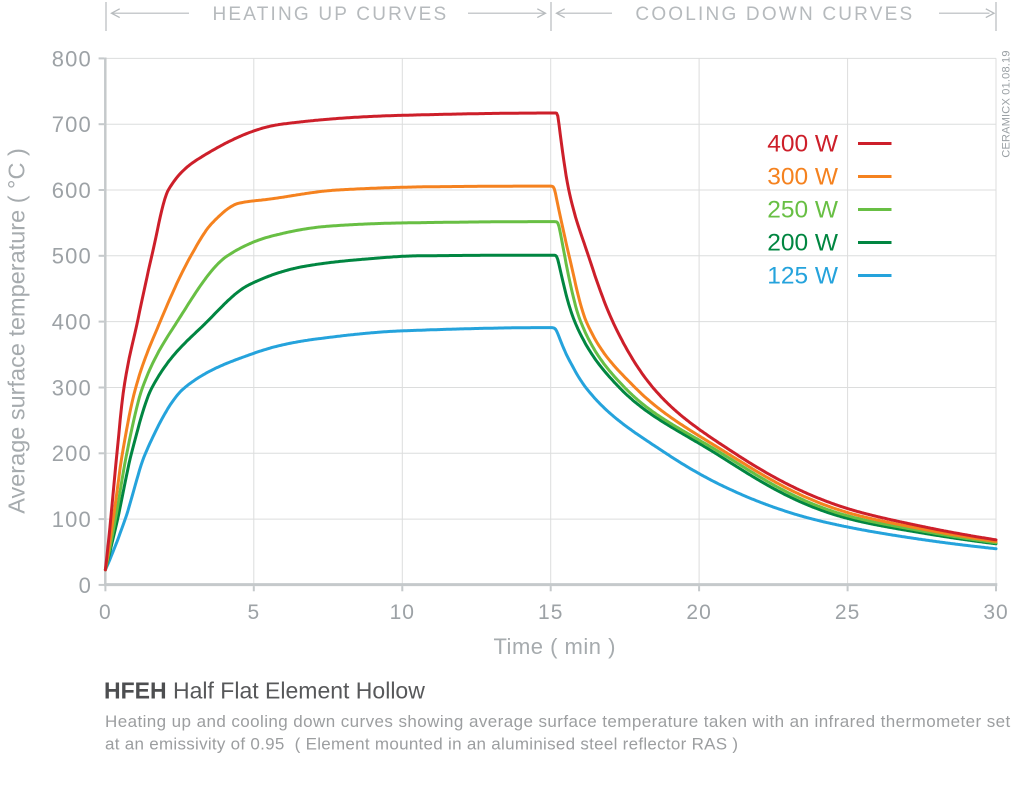 The width and height of the screenshot is (1016, 790). What do you see at coordinates (803, 210) in the screenshot?
I see `svg-text: 250 W` at bounding box center [803, 210].